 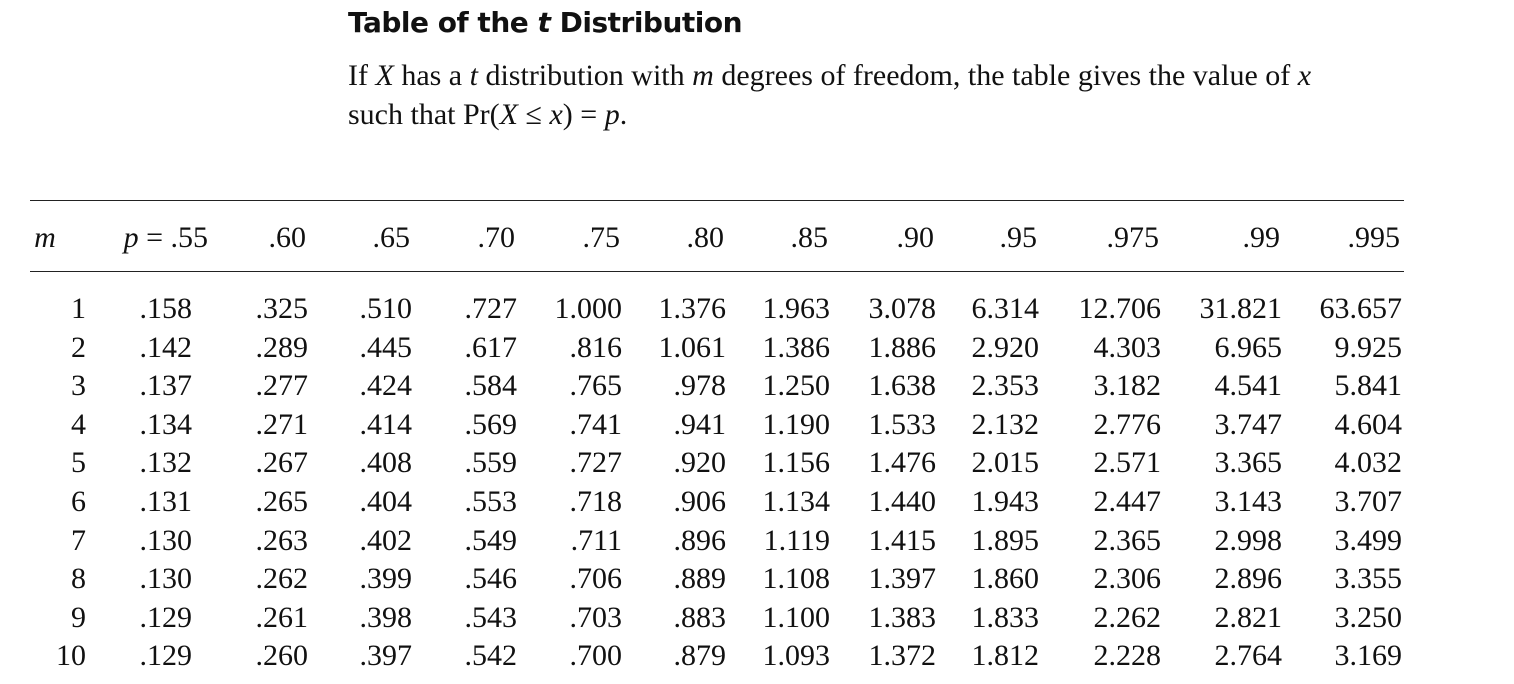 What do you see at coordinates (78, 424) in the screenshot?
I see `row-label-m: 4` at bounding box center [78, 424].